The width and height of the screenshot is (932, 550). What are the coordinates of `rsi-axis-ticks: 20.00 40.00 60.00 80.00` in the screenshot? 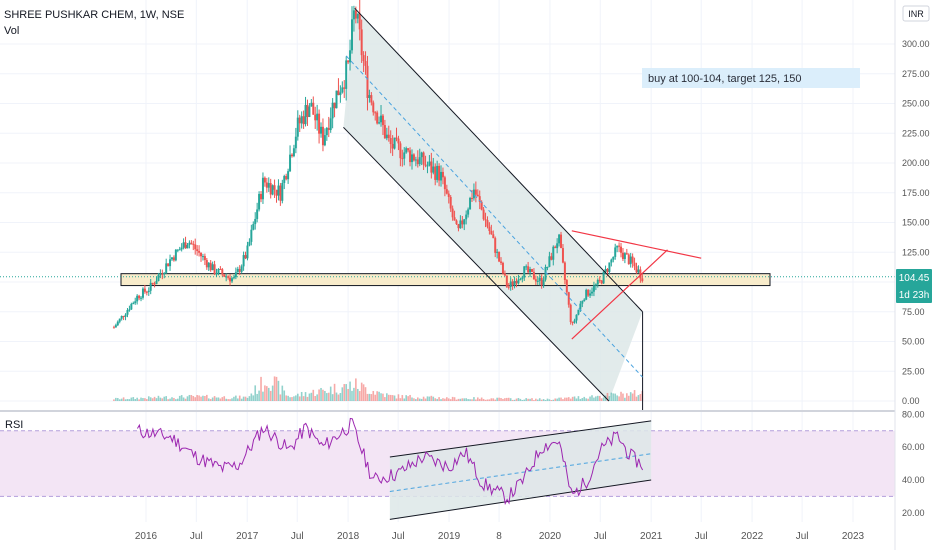 It's located at (913, 463).